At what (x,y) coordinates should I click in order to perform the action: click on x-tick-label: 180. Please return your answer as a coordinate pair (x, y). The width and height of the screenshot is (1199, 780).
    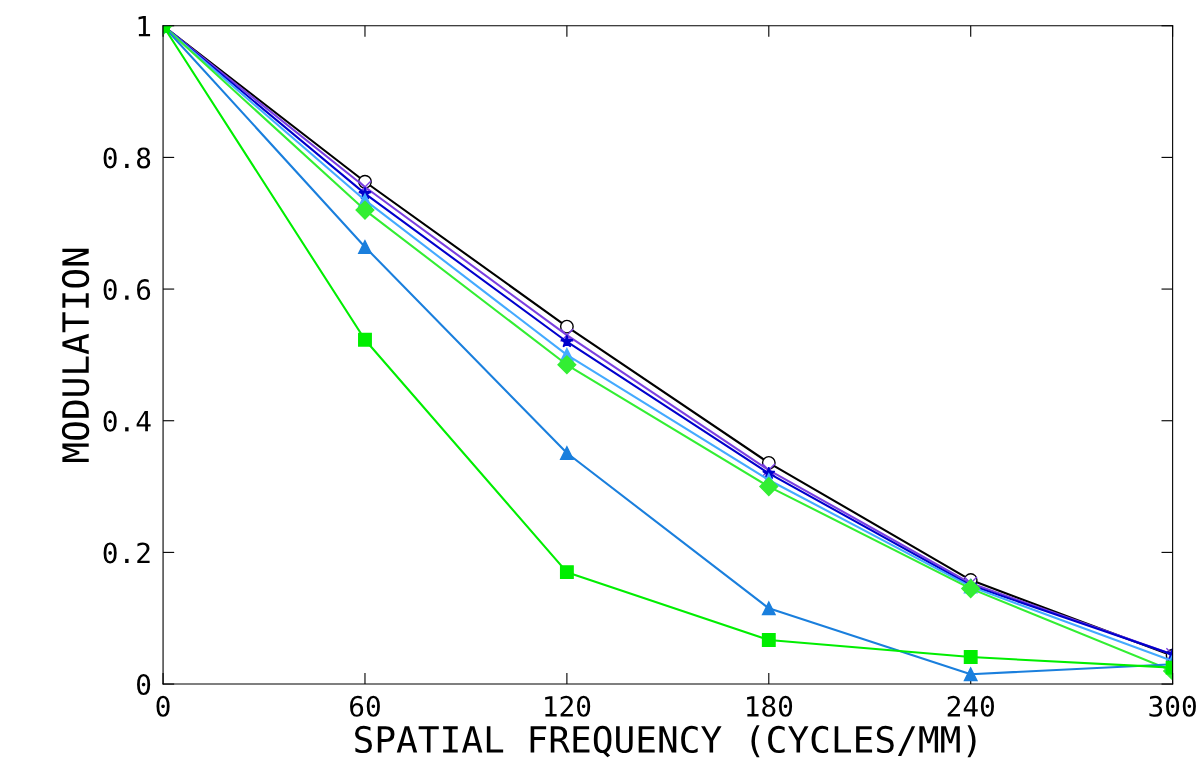
    Looking at the image, I should click on (770, 706).